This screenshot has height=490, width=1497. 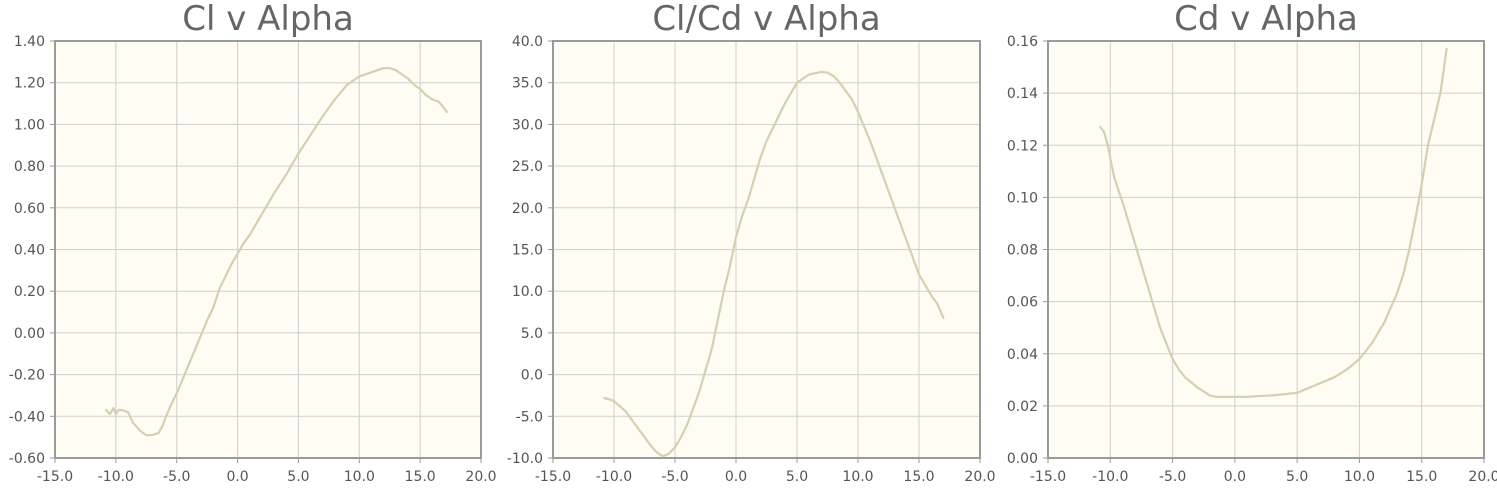 I want to click on y-tick-label: 0.02, so click(x=1022, y=407).